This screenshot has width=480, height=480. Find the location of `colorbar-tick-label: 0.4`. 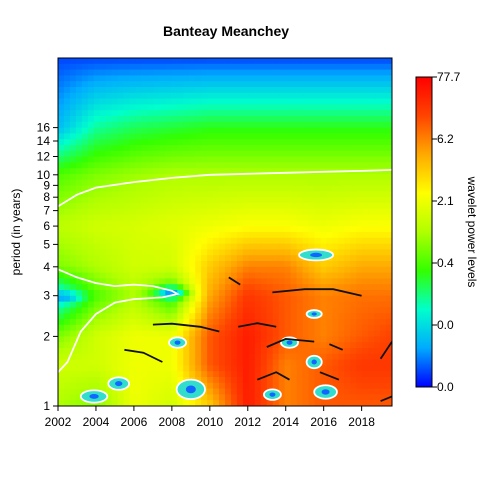

colorbar-tick-label: 0.4 is located at coordinates (445, 263).